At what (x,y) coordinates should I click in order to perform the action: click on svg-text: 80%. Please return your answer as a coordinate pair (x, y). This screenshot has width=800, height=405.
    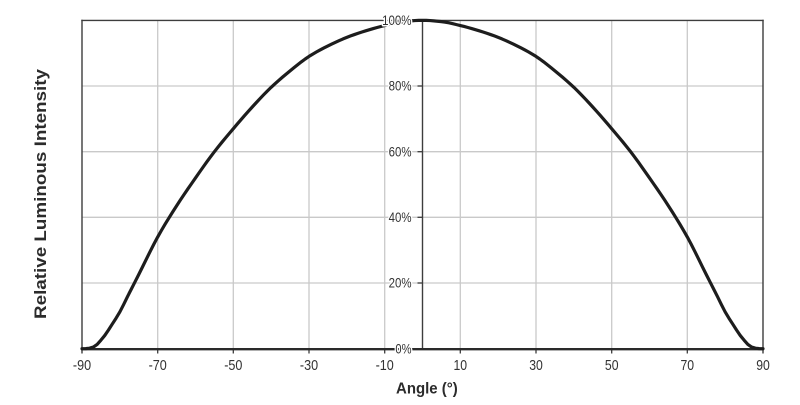
    Looking at the image, I should click on (400, 86).